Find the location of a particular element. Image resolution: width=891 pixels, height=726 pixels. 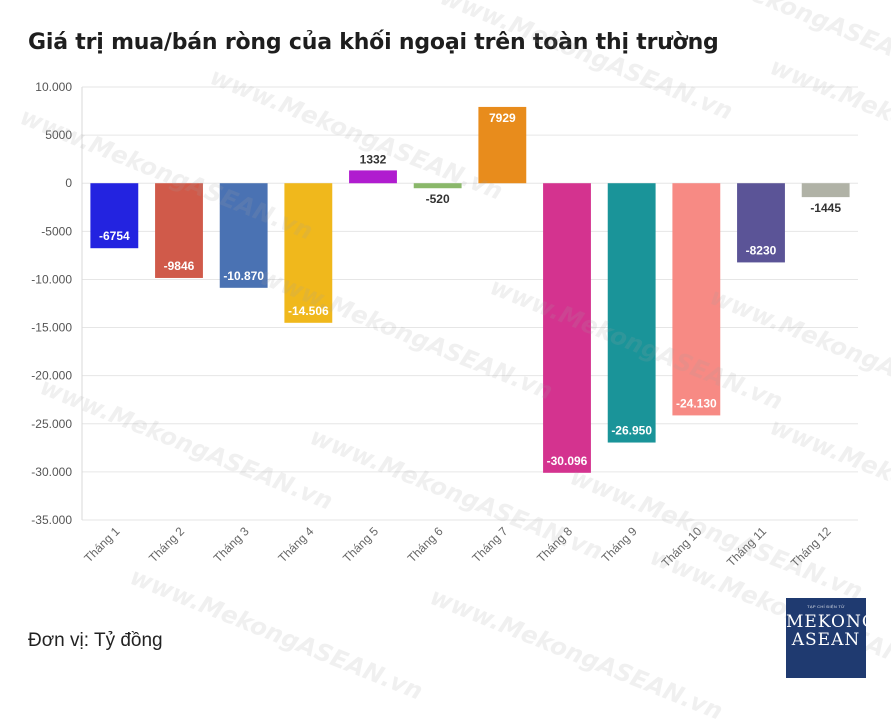

y-tick-label: -25.000 is located at coordinates (51, 424).